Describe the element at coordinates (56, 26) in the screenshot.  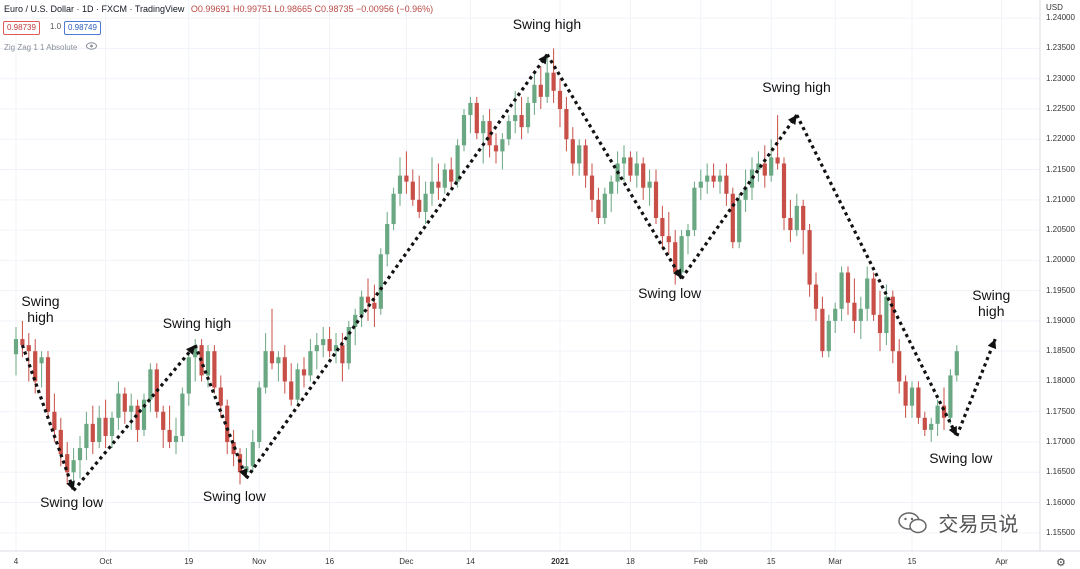
I see `spread-value: 1.0` at that location.